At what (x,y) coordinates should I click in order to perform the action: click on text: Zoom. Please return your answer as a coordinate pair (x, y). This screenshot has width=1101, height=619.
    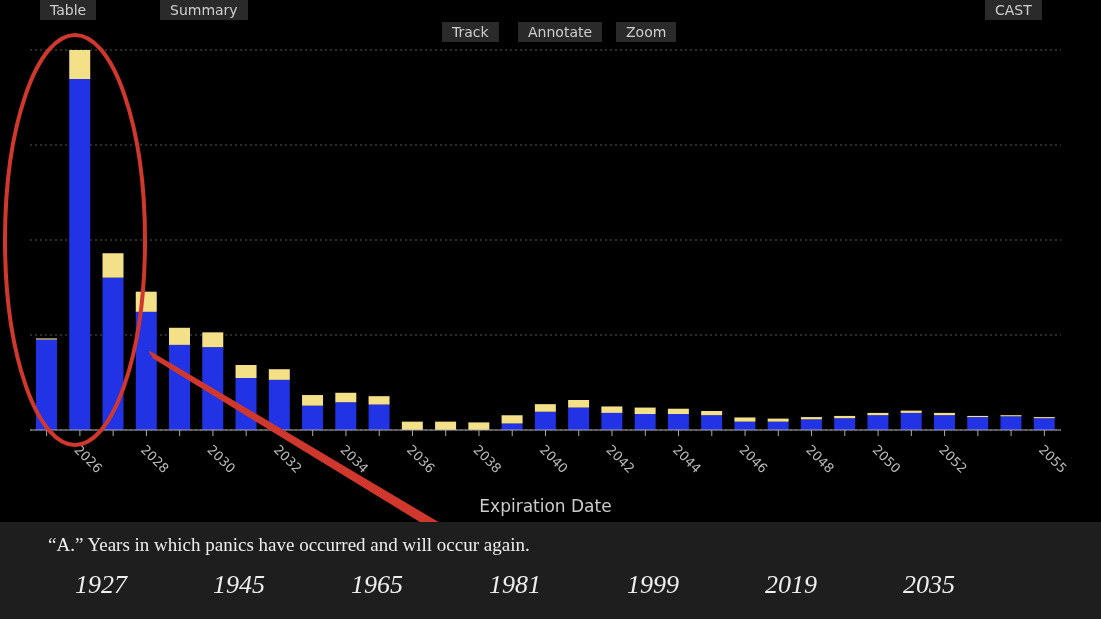
    Looking at the image, I should click on (646, 32).